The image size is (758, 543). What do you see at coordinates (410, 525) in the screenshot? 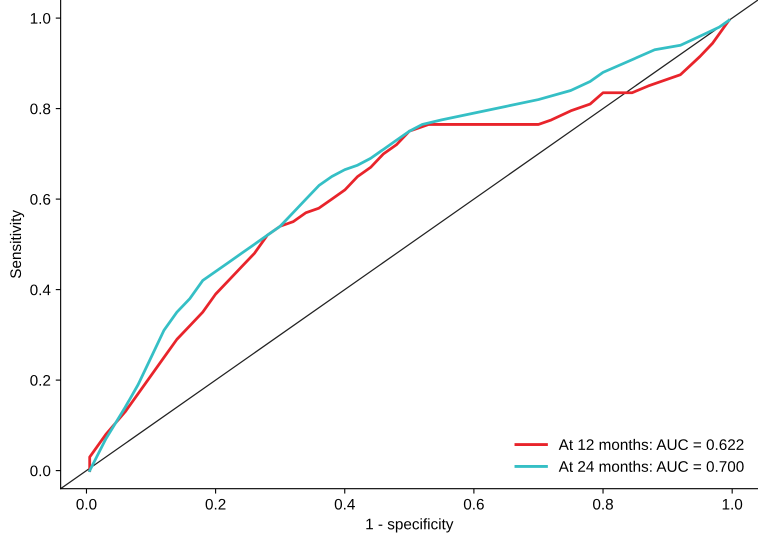
I see `x-axis-title: 1 - specificity` at bounding box center [410, 525].